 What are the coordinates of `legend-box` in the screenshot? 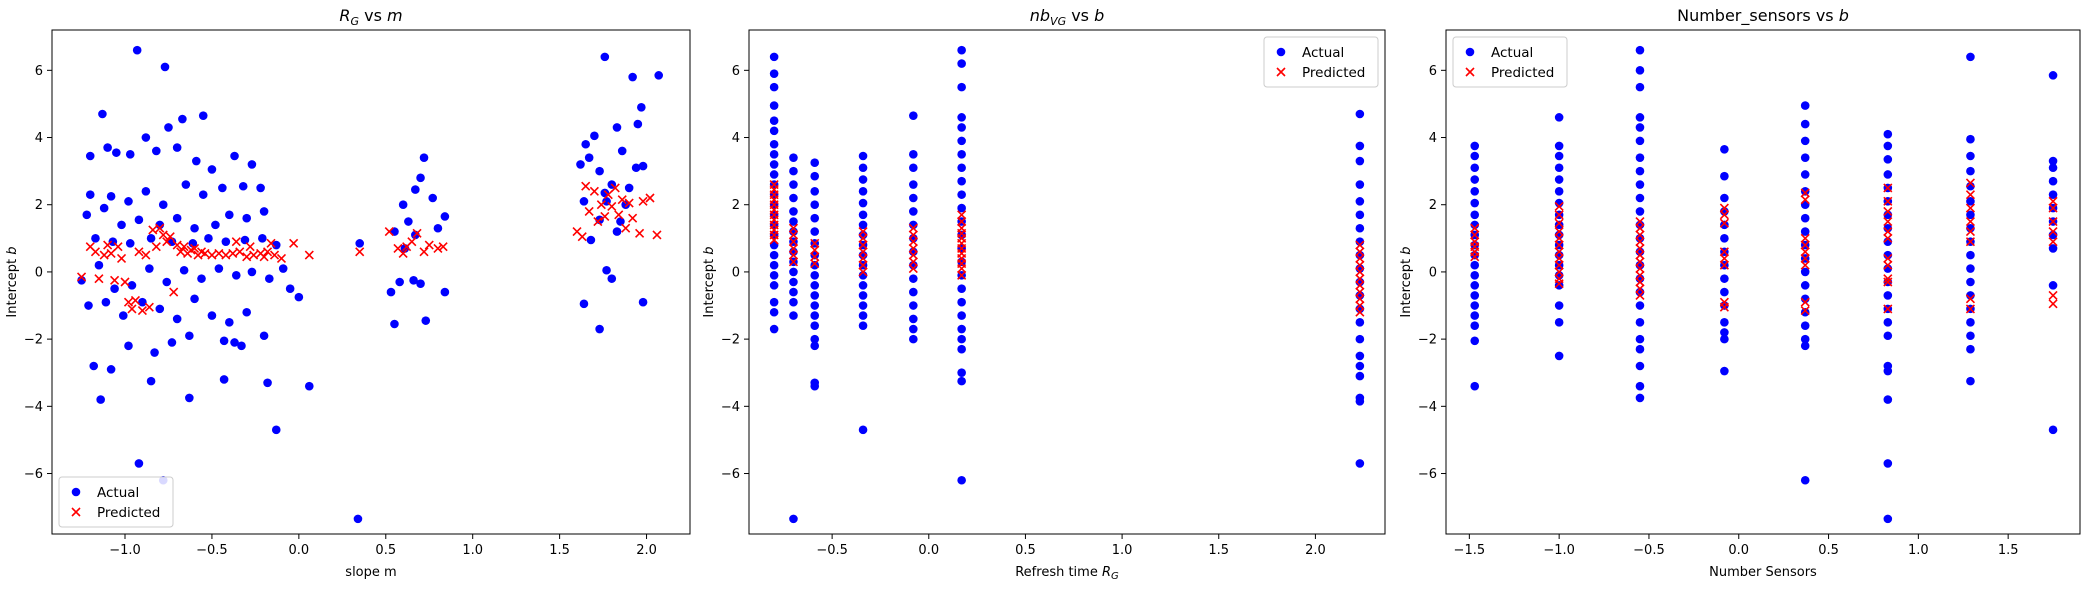 It's located at (116, 502).